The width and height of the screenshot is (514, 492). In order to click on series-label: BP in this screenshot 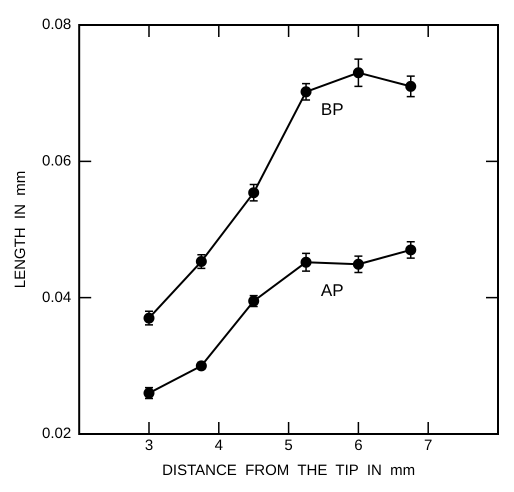, I will do `click(332, 109)`.